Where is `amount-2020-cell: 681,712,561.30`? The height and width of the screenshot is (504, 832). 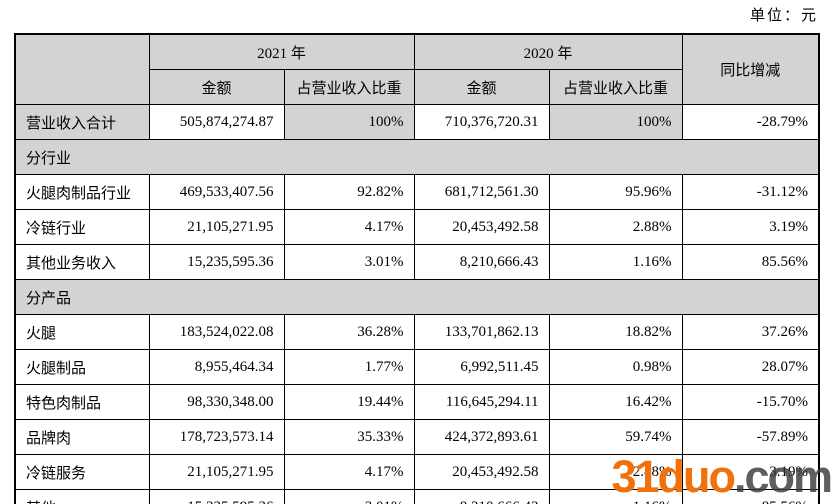
amount-2020-cell: 681,712,561.30 is located at coordinates (481, 192).